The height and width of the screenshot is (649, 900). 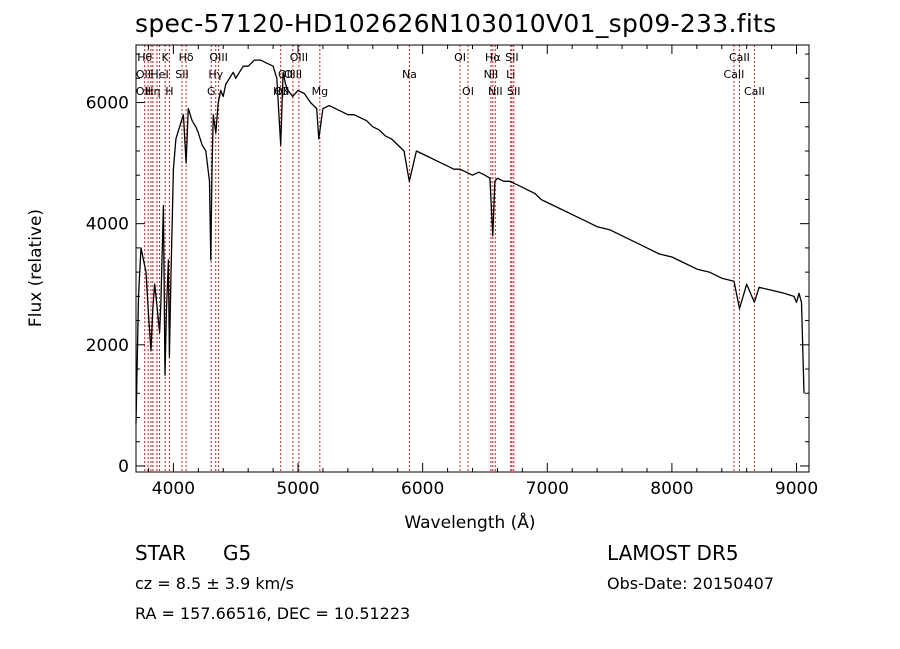 What do you see at coordinates (152, 91) in the screenshot?
I see `line-label: Hη` at bounding box center [152, 91].